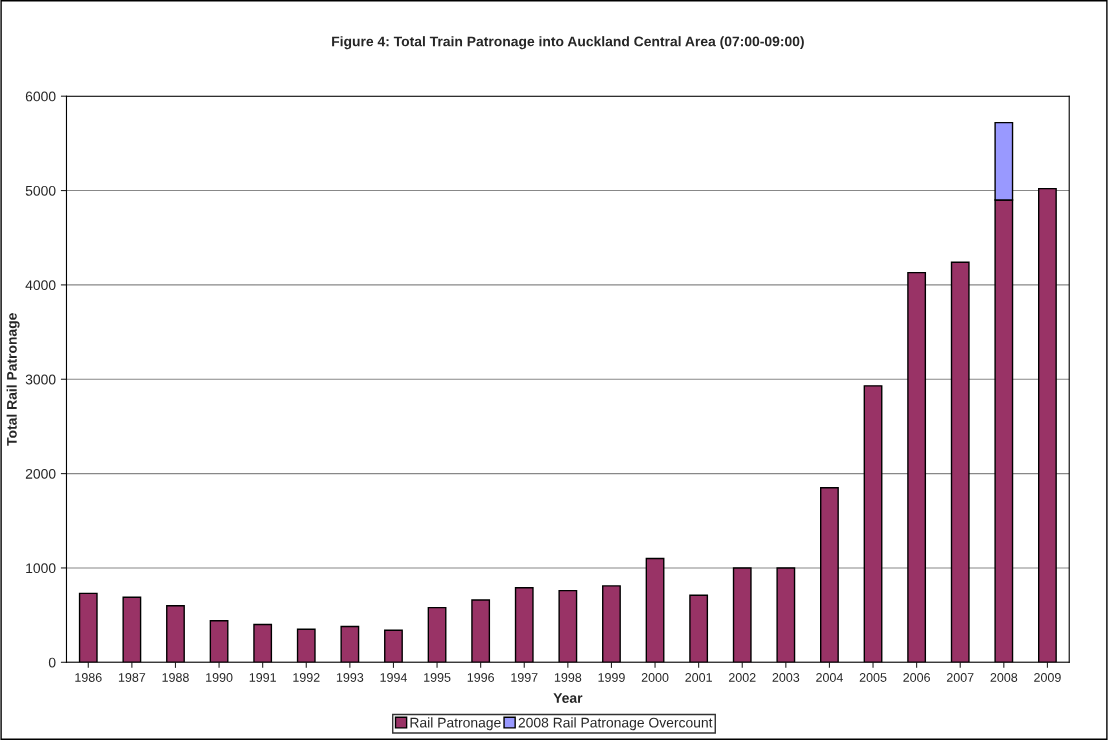 This screenshot has height=740, width=1108. Describe the element at coordinates (437, 677) in the screenshot. I see `x-tick-label: 1995` at that location.